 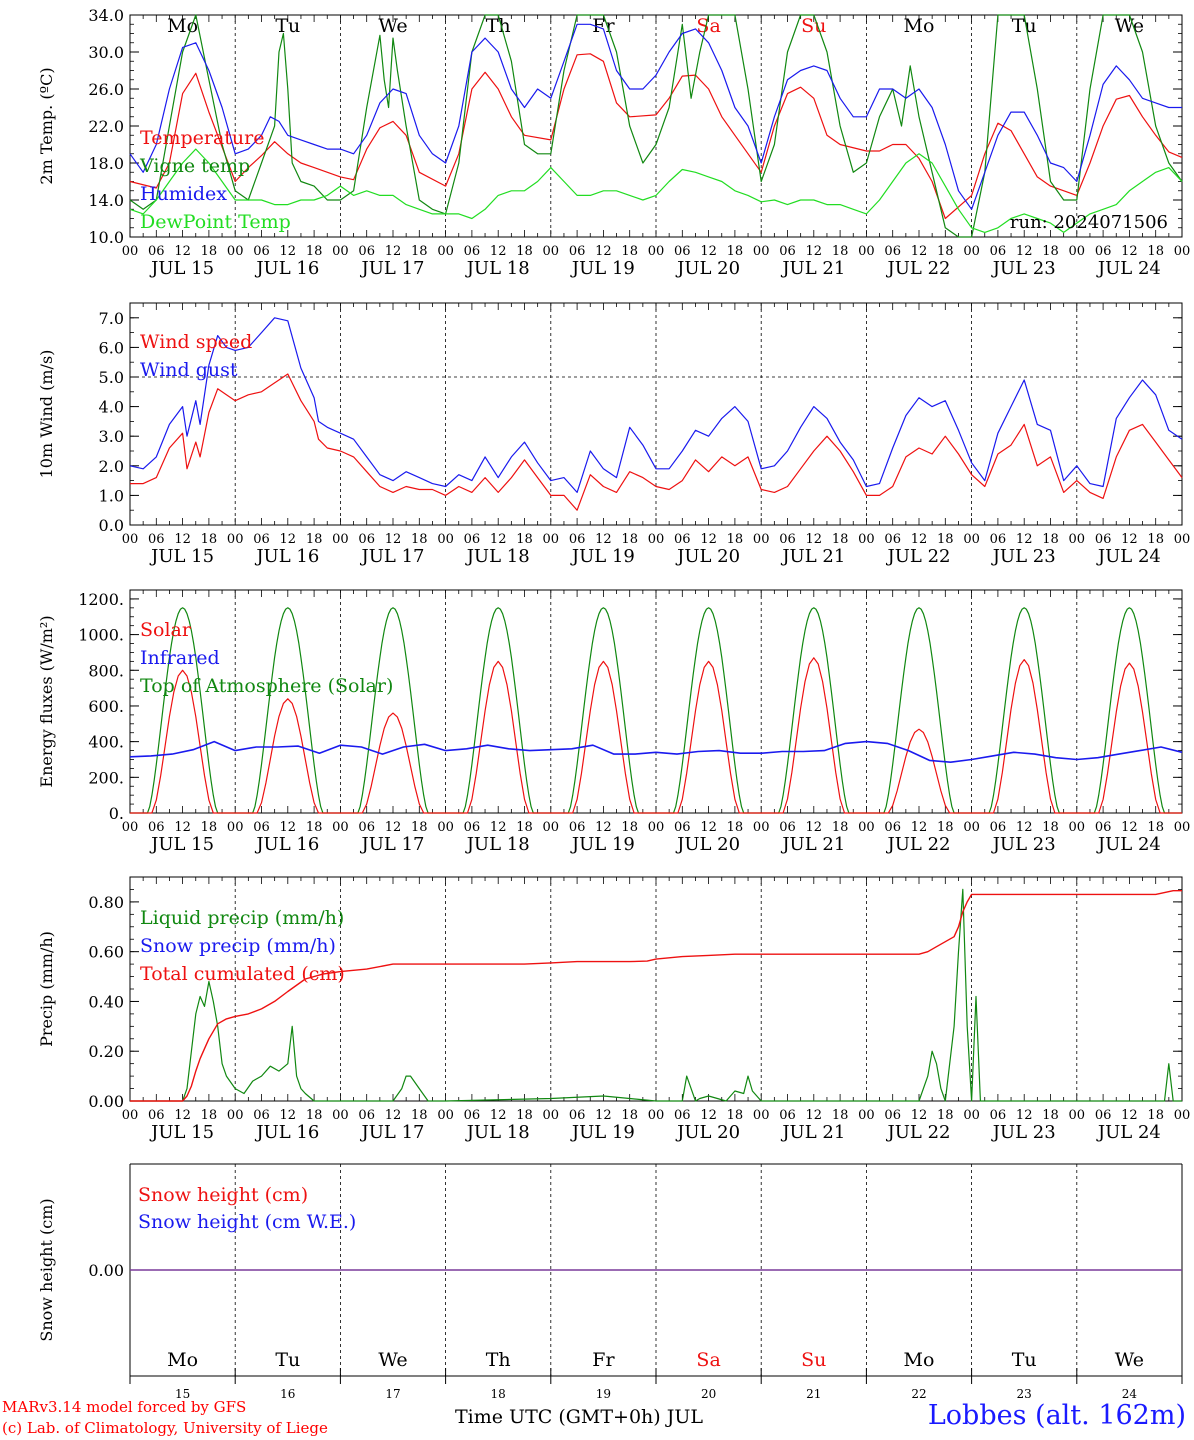 What do you see at coordinates (813, 26) in the screenshot?
I see `weekday-label: Su` at bounding box center [813, 26].